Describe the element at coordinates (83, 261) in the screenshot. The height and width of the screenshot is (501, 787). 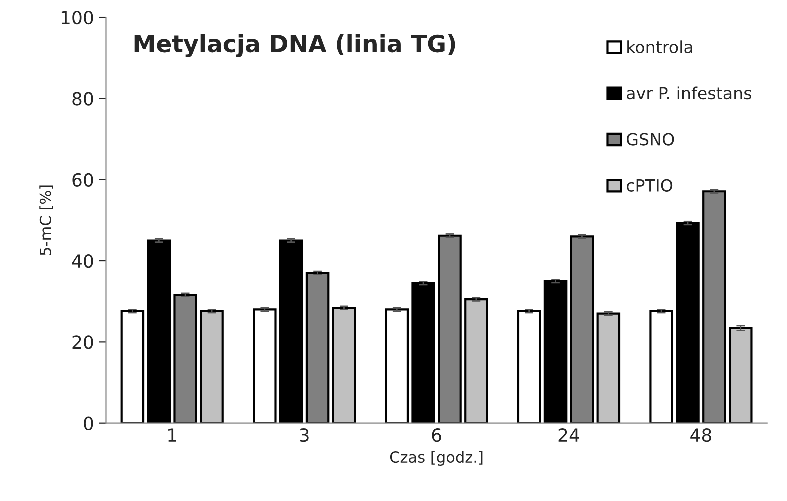
I see `y-tick-label: 40` at that location.